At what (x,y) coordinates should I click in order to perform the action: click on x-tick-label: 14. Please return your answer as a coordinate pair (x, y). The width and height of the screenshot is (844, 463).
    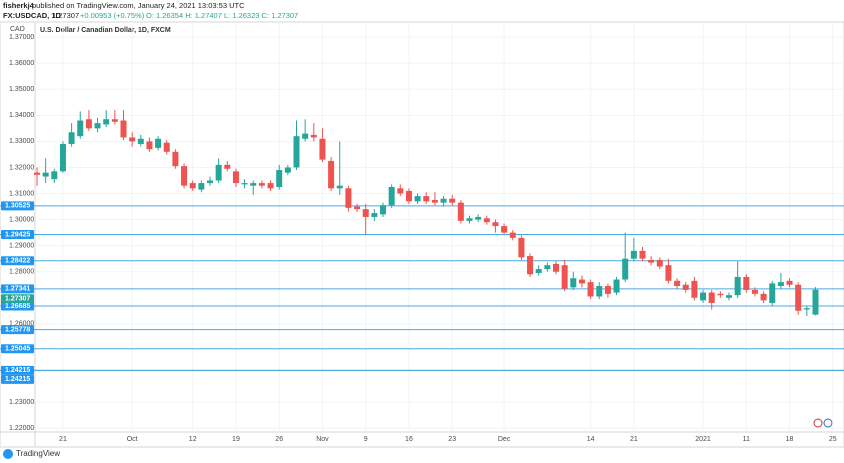
    Looking at the image, I should click on (591, 439).